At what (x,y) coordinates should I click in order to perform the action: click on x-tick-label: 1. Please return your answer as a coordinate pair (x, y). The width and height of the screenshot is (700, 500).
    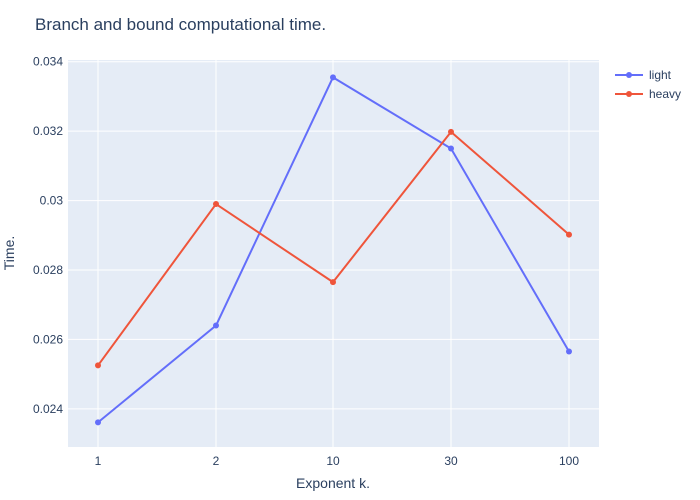
    Looking at the image, I should click on (98, 461).